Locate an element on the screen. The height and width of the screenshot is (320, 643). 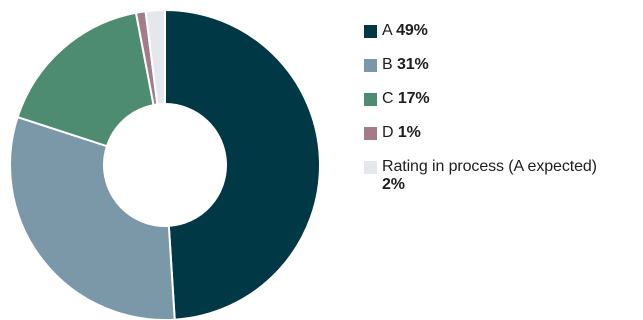
legend-label-rating-in-process: Rating in process (A expected) is located at coordinates (489, 166).